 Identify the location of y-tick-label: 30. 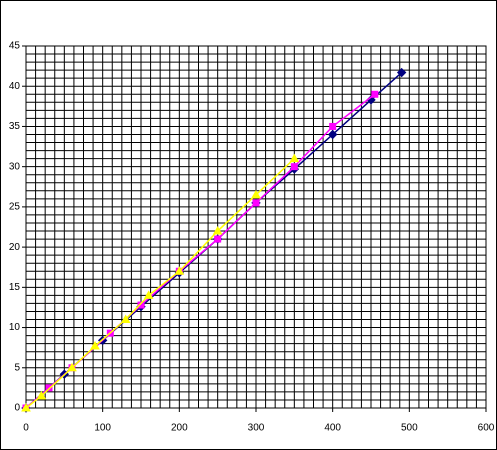
(15, 166).